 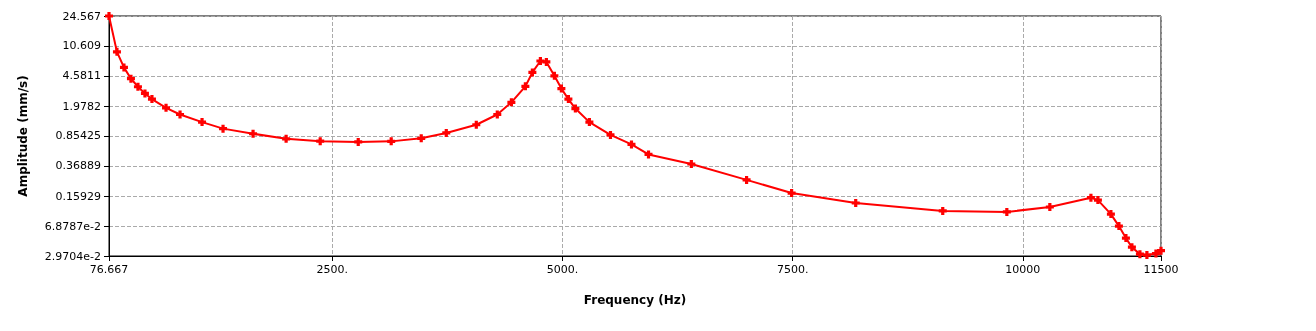 What do you see at coordinates (81, 76) in the screenshot?
I see `y-tick-label: 4.5811` at bounding box center [81, 76].